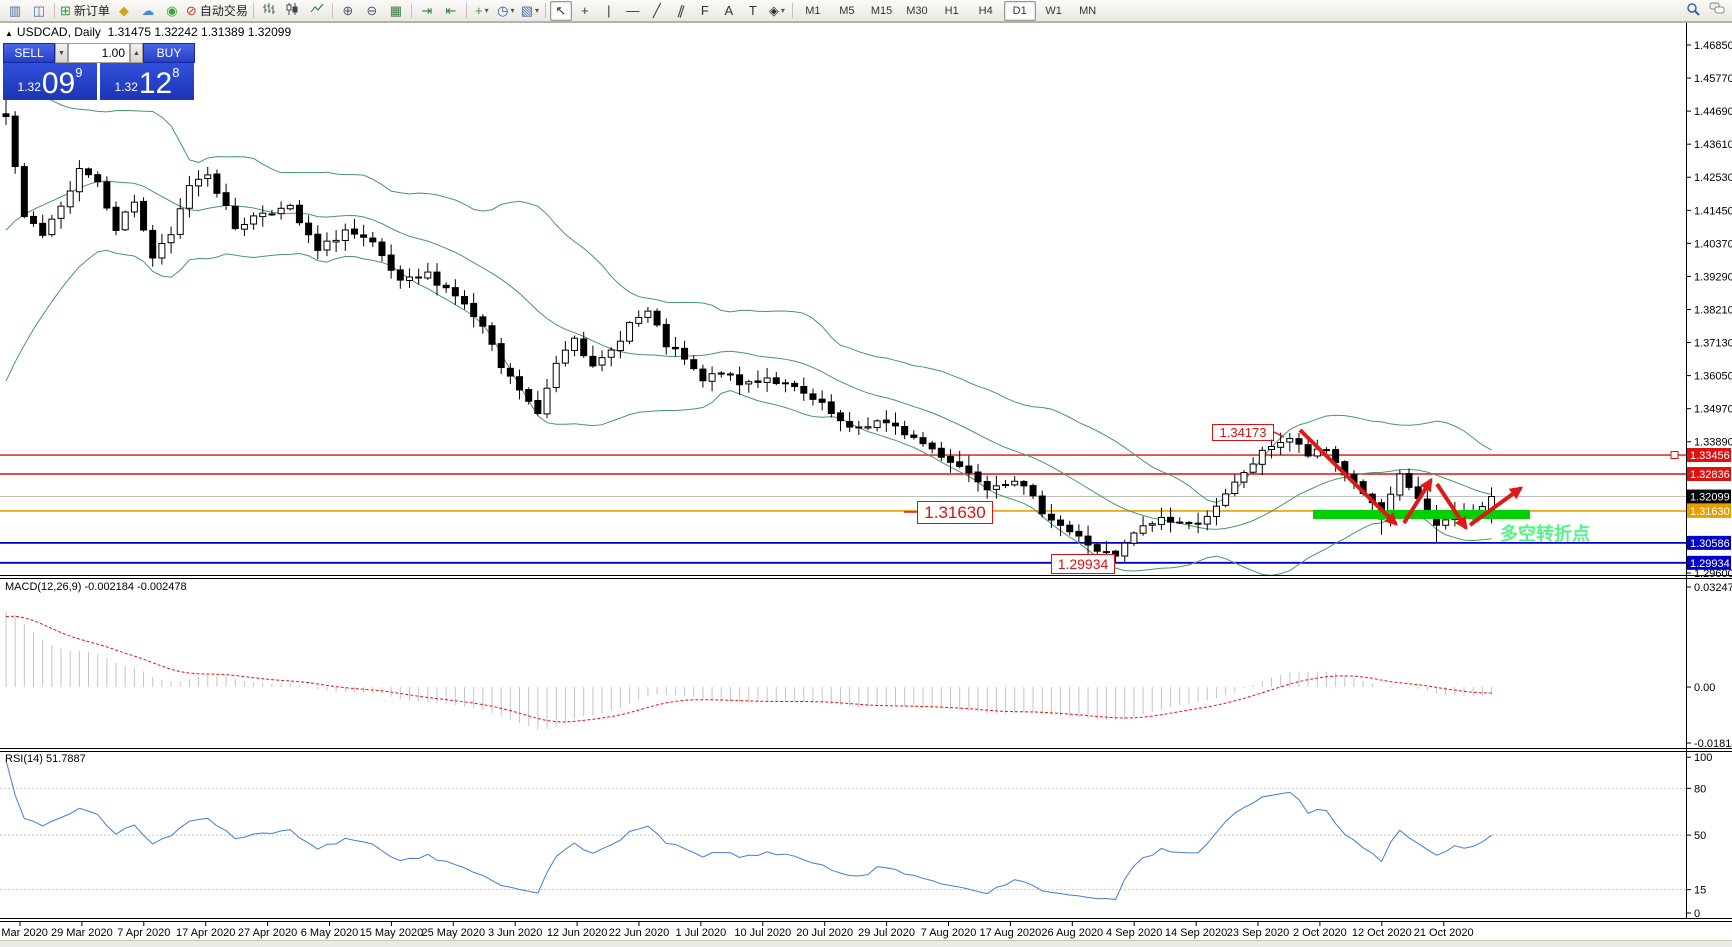  I want to click on arrows-dropdown-icon: ▾, so click(782, 10).